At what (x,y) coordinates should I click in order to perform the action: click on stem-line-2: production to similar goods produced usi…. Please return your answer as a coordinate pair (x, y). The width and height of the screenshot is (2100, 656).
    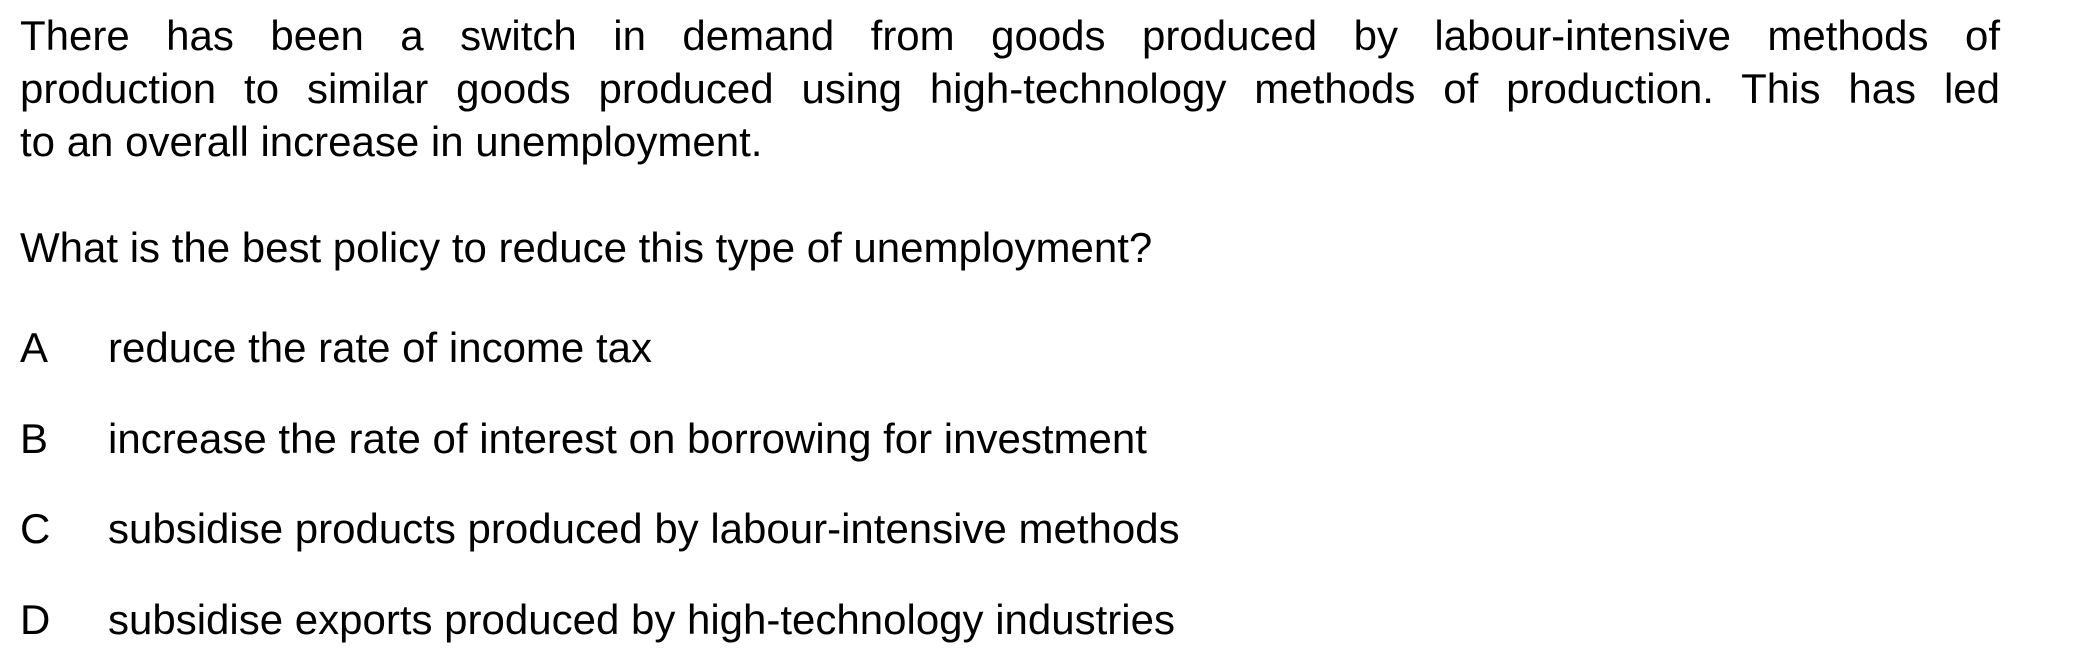
    Looking at the image, I should click on (1010, 88).